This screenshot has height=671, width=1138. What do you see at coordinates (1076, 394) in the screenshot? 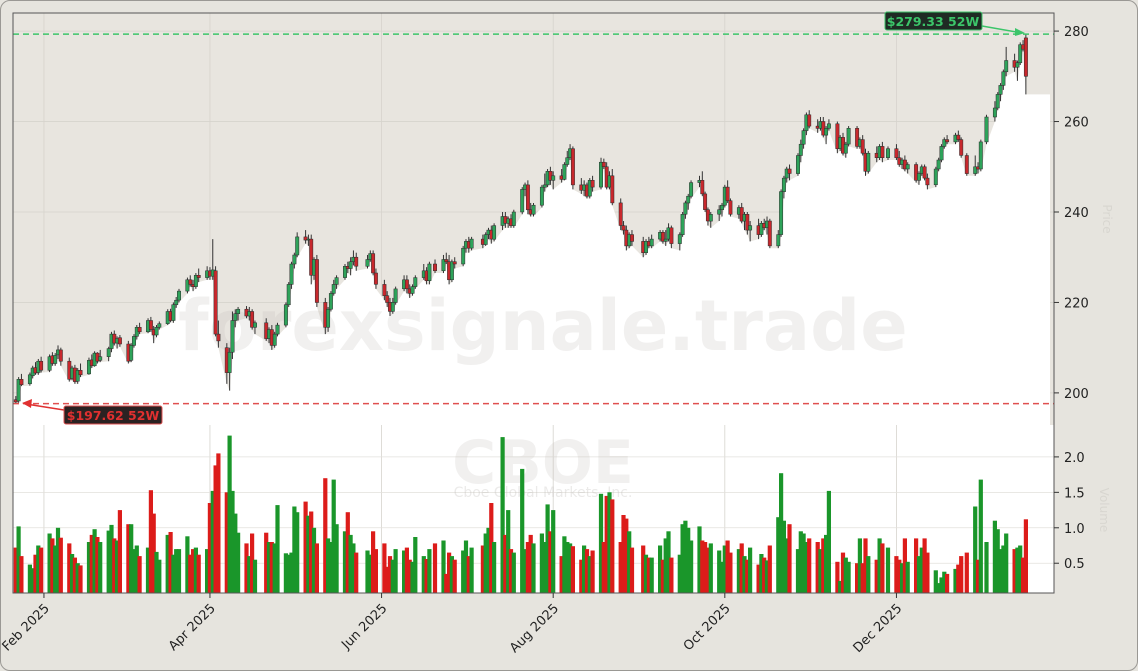
I see `price-tick-label: 200` at bounding box center [1076, 394].